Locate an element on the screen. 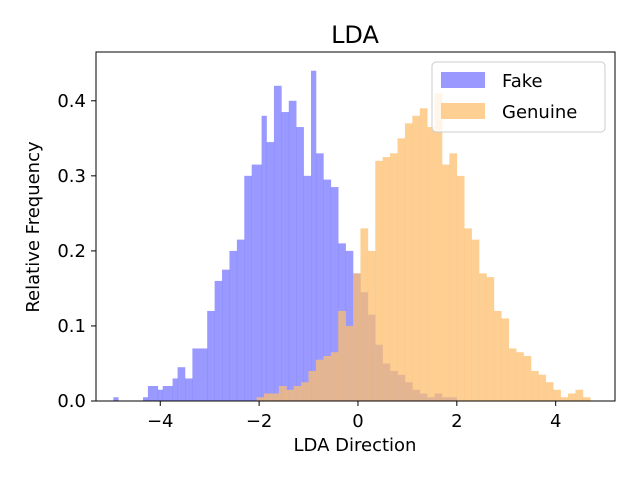 The height and width of the screenshot is (480, 640). legend-label-fake: Fake is located at coordinates (522, 81).